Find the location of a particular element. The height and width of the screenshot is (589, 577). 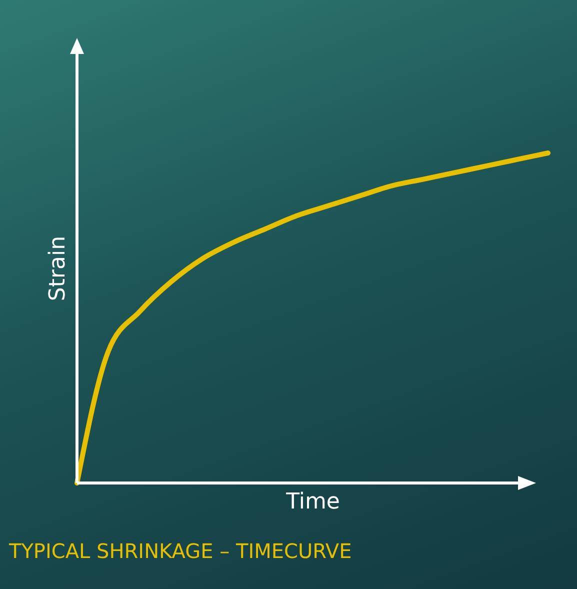

x-axis-title: Time is located at coordinates (312, 502).